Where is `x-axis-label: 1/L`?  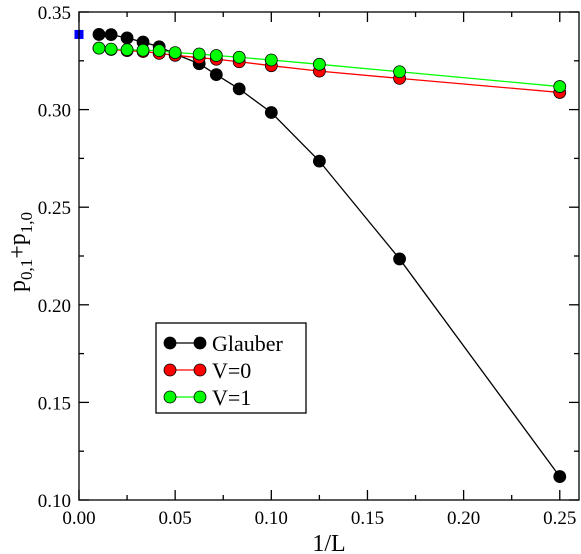
x-axis-label: 1/L is located at coordinates (328, 542).